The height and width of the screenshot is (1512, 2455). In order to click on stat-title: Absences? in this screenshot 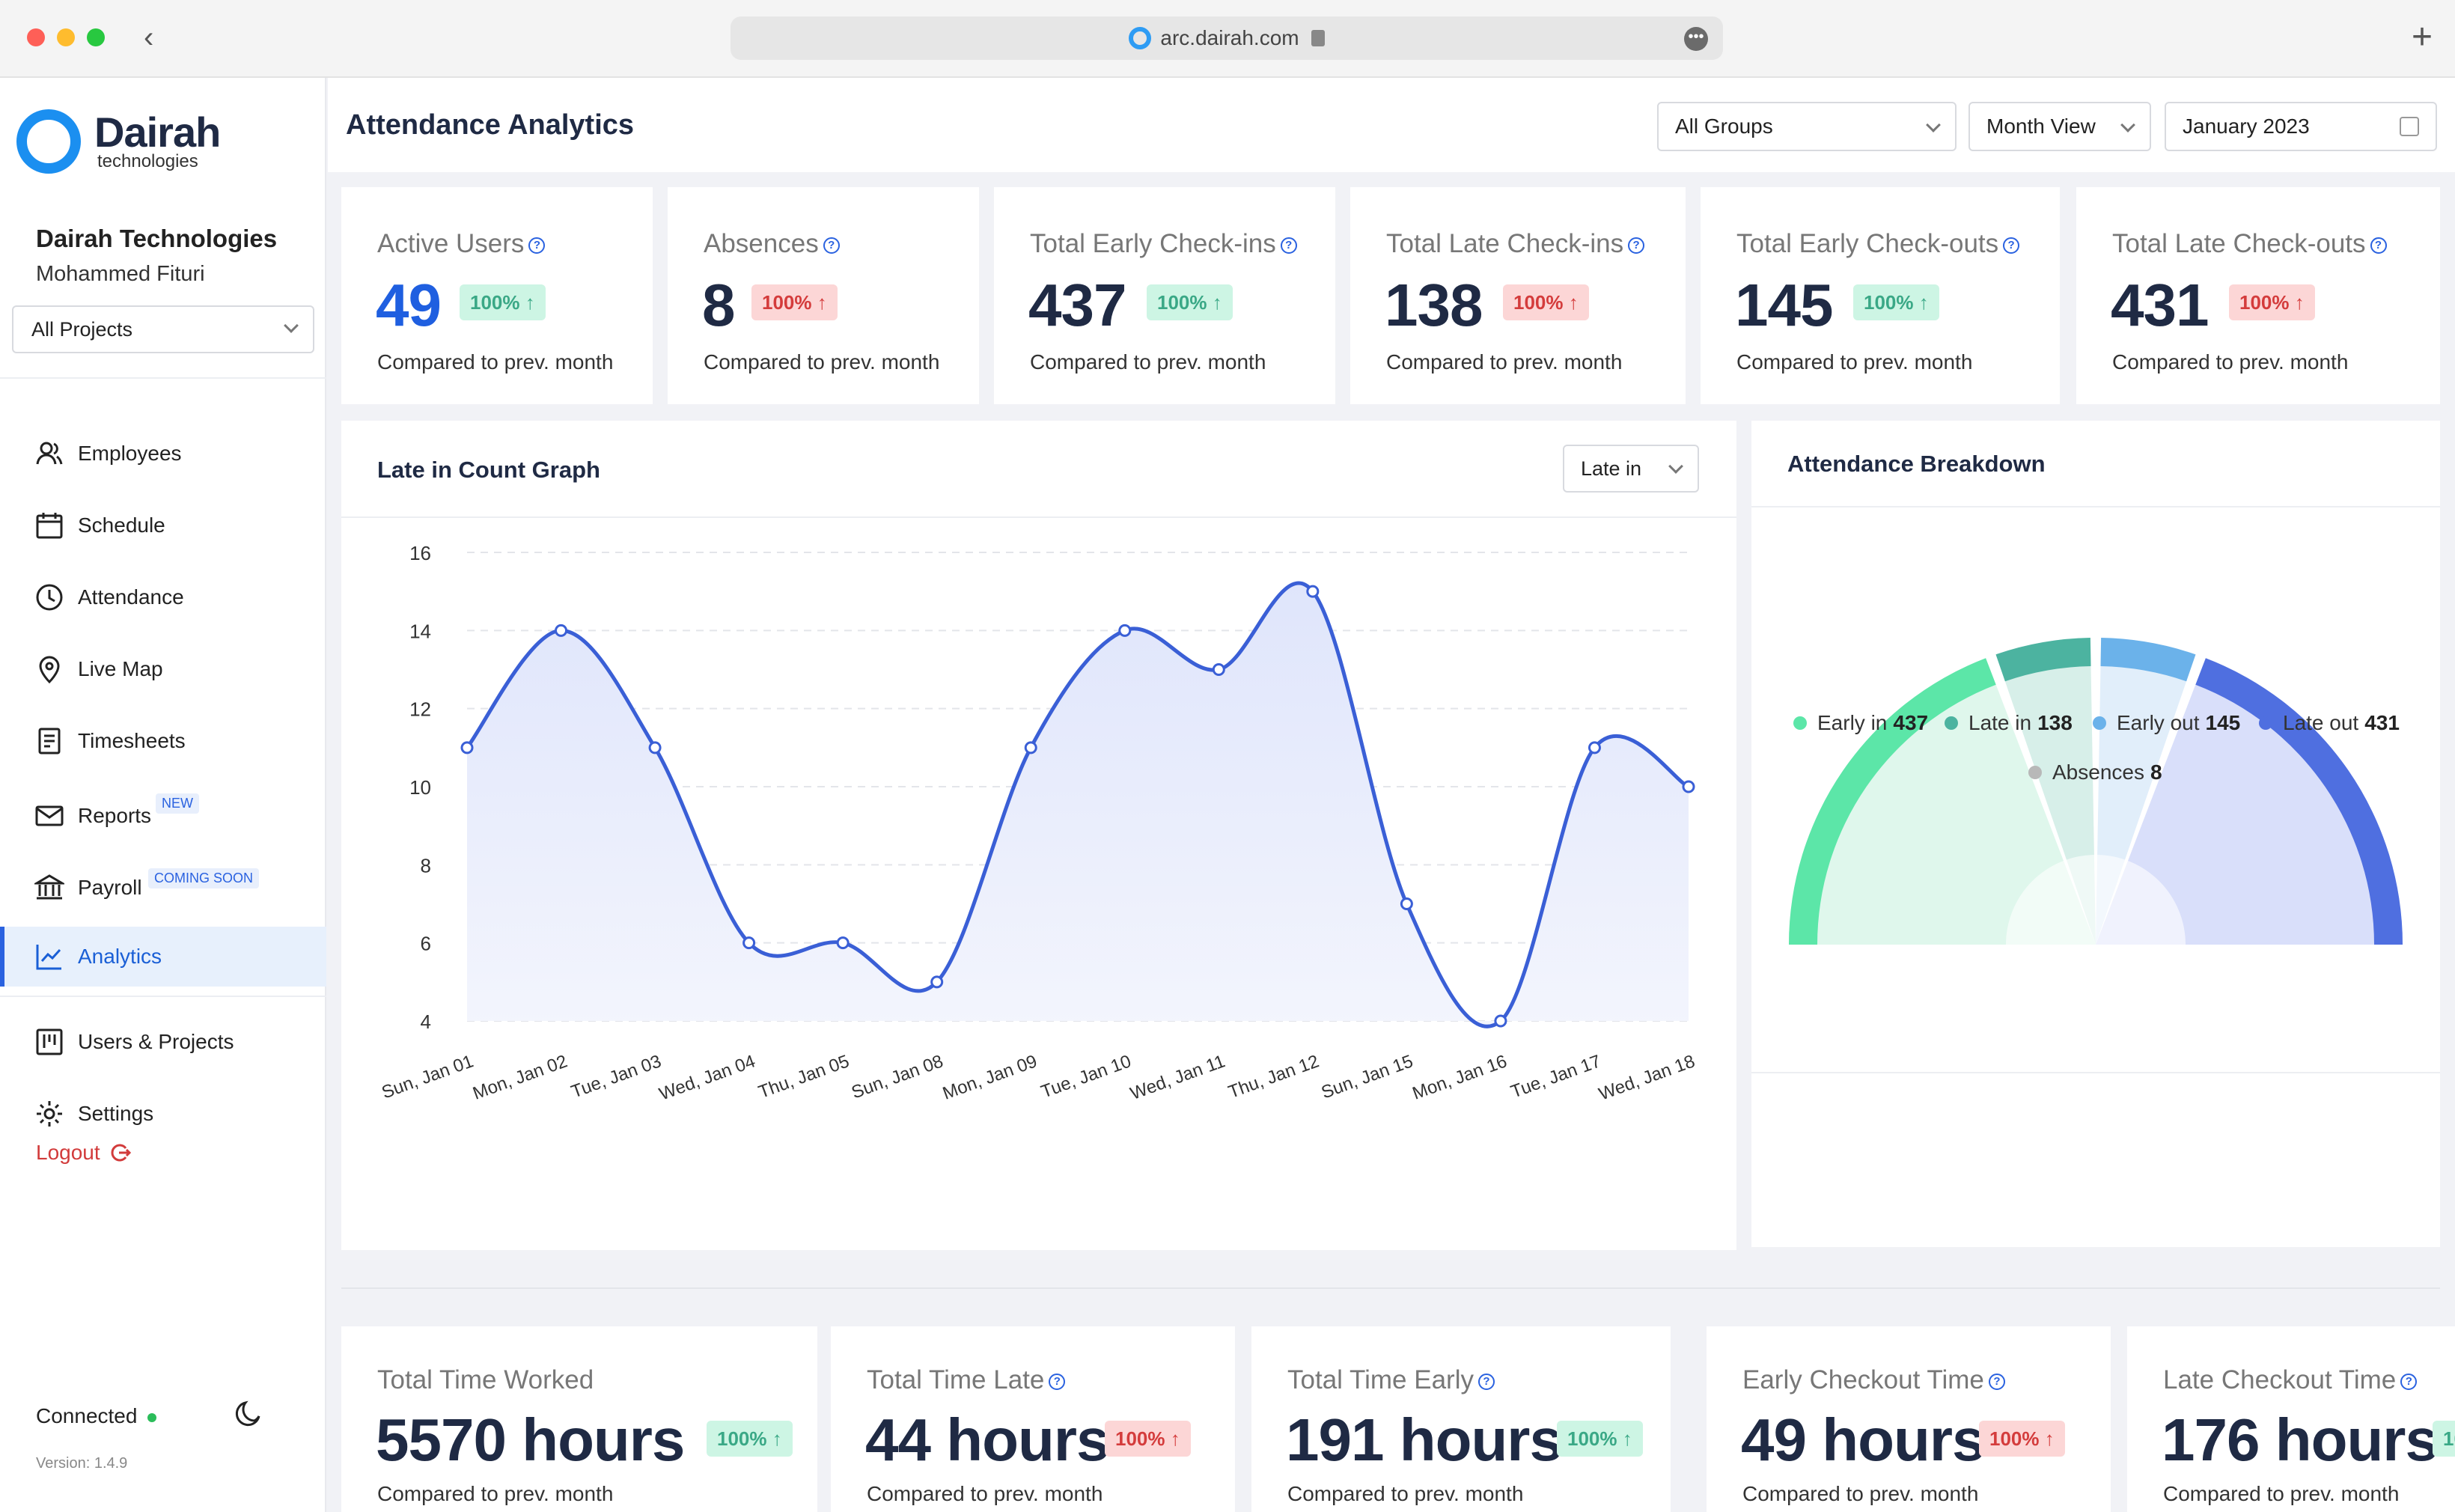, I will do `click(772, 244)`.